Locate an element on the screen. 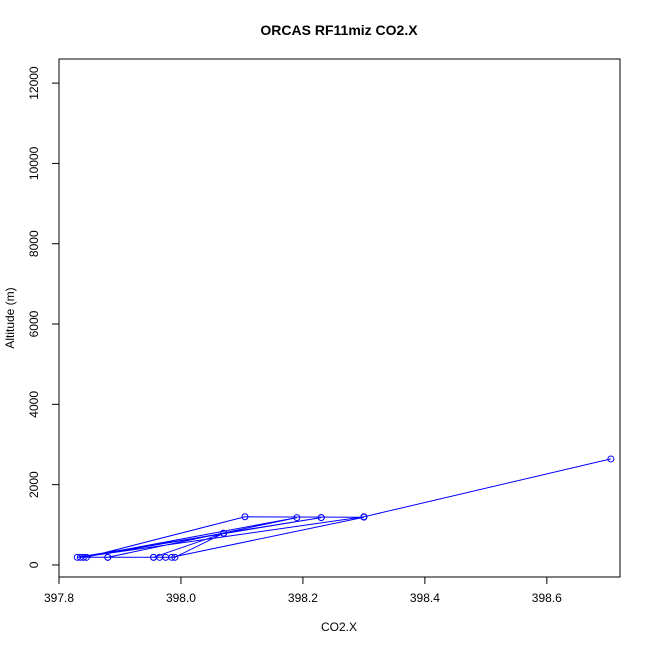 The height and width of the screenshot is (650, 650). y-tick-label: 12000 is located at coordinates (34, 83).